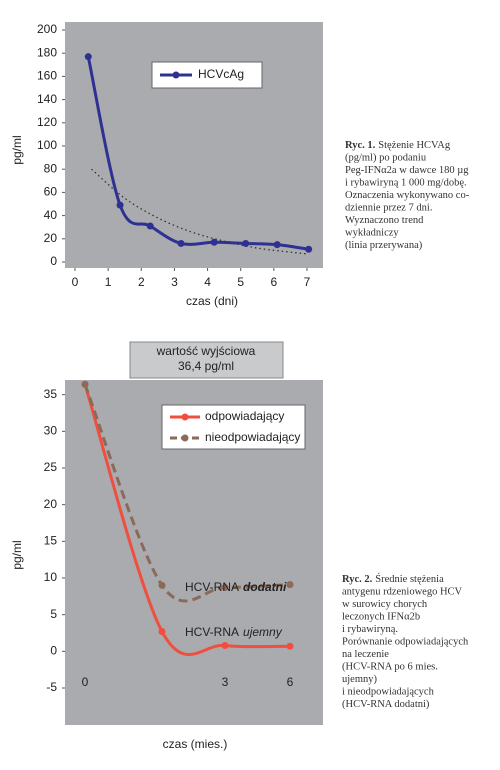 This screenshot has height=770, width=500. I want to click on caption-text: Wyznaczono trend, so click(384, 220).